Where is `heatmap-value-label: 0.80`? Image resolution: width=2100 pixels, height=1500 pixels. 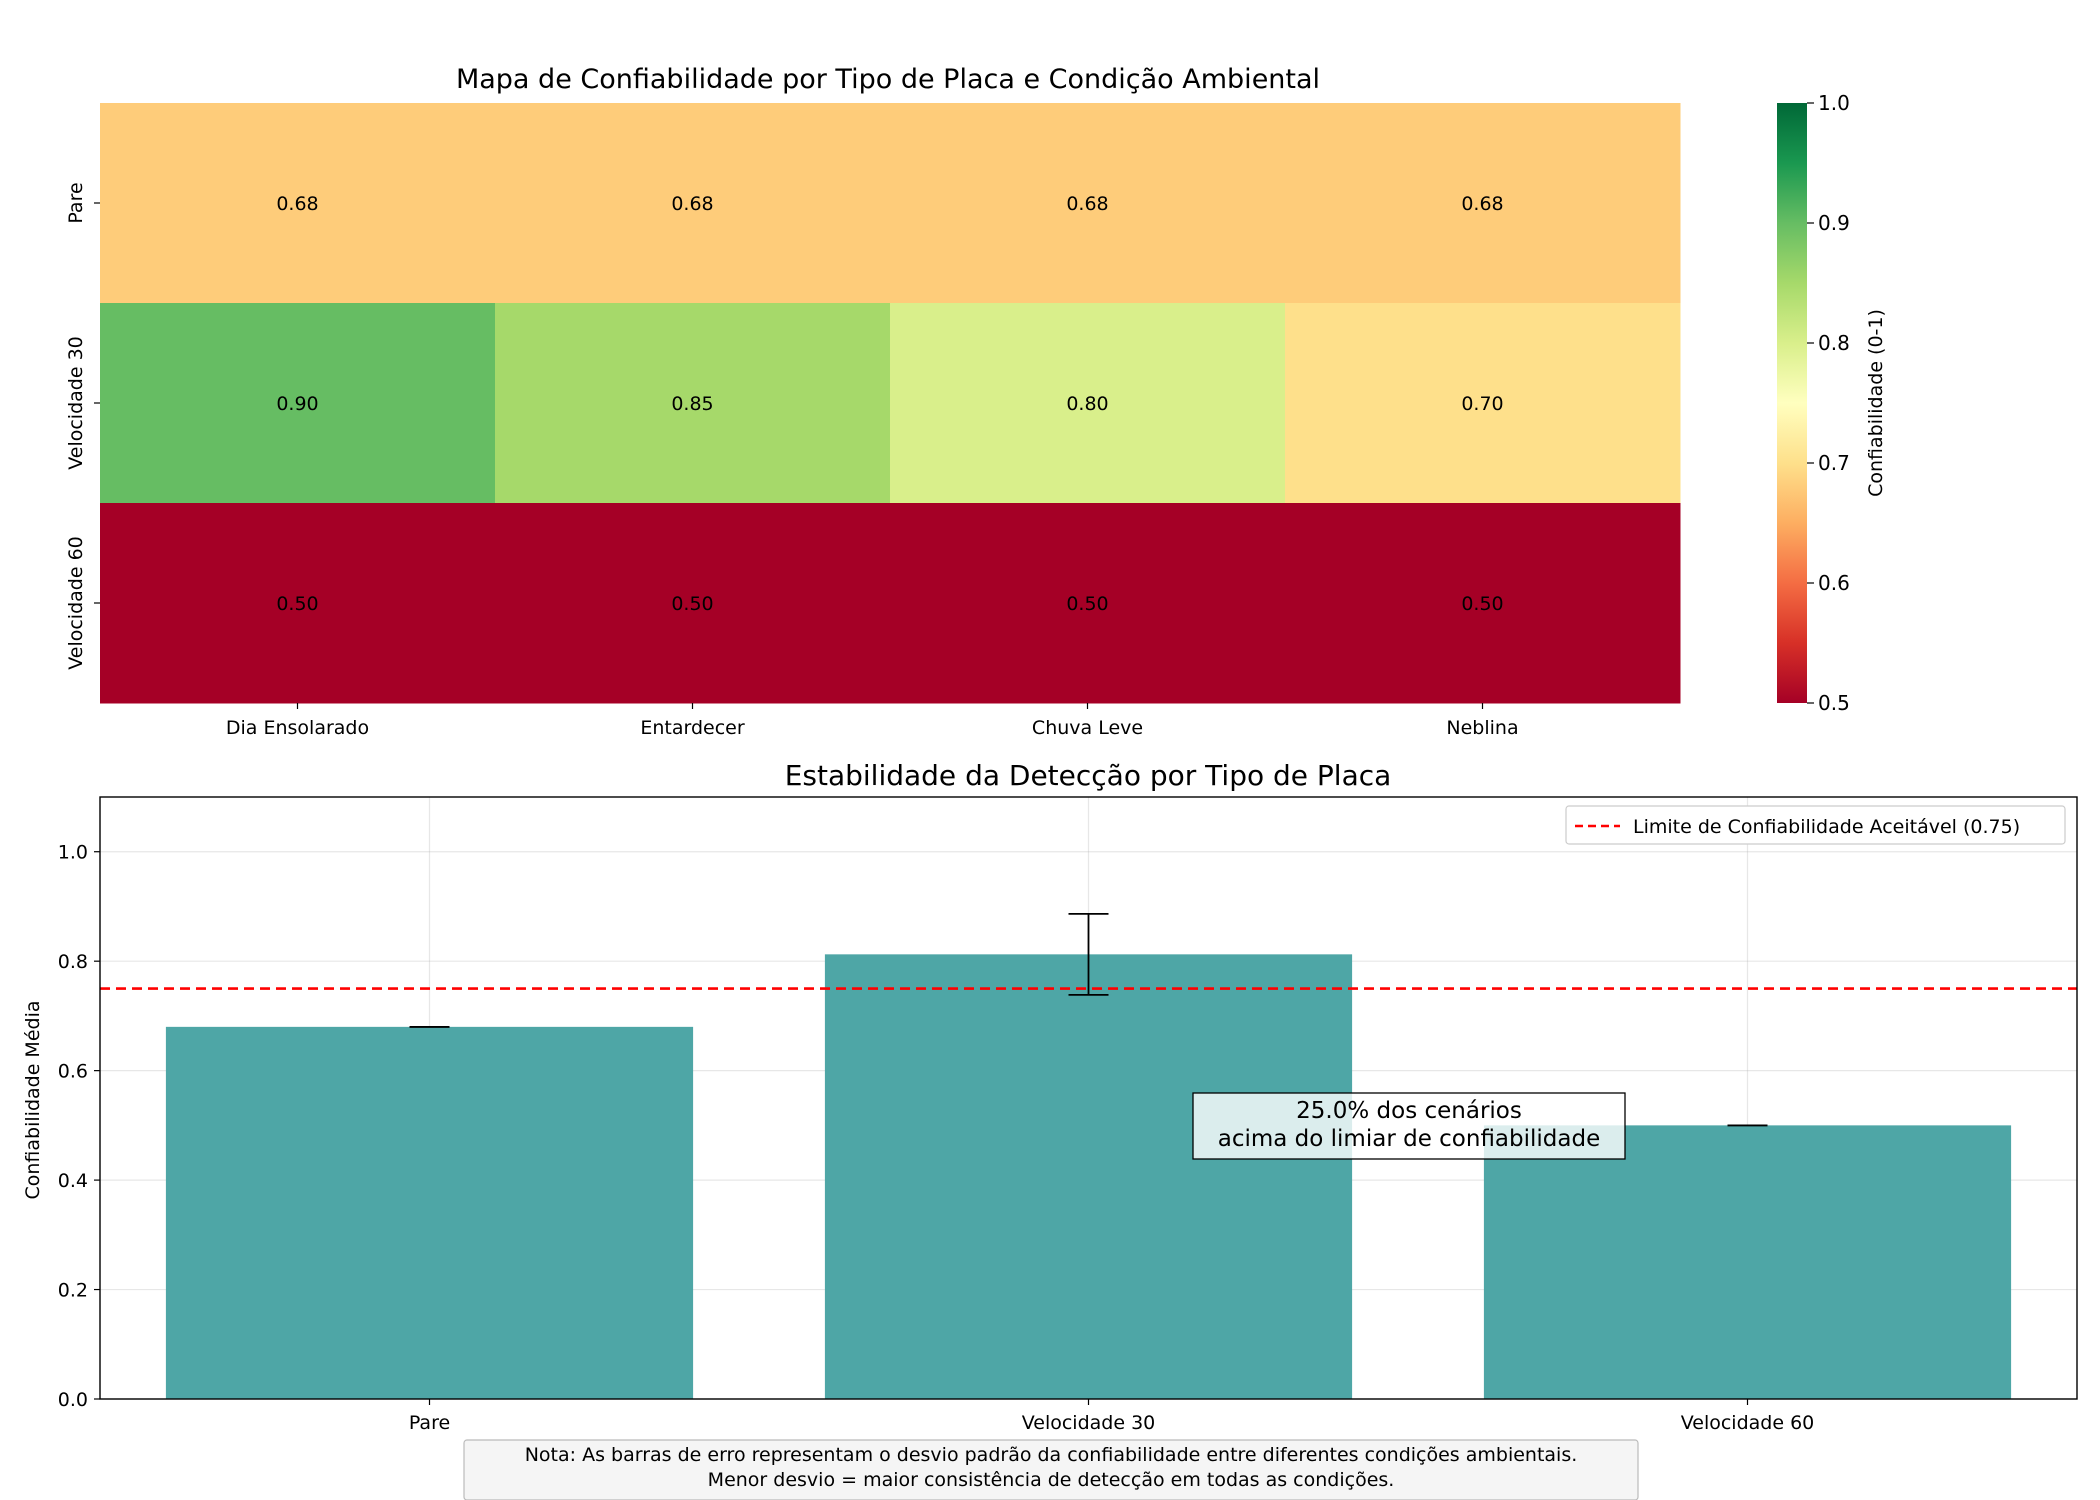 heatmap-value-label: 0.80 is located at coordinates (1087, 404).